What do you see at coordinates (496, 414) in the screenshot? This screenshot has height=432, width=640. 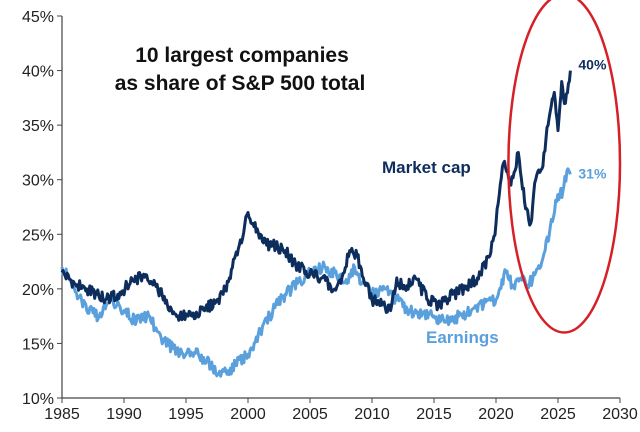 I see `x-tick-label: 2020` at bounding box center [496, 414].